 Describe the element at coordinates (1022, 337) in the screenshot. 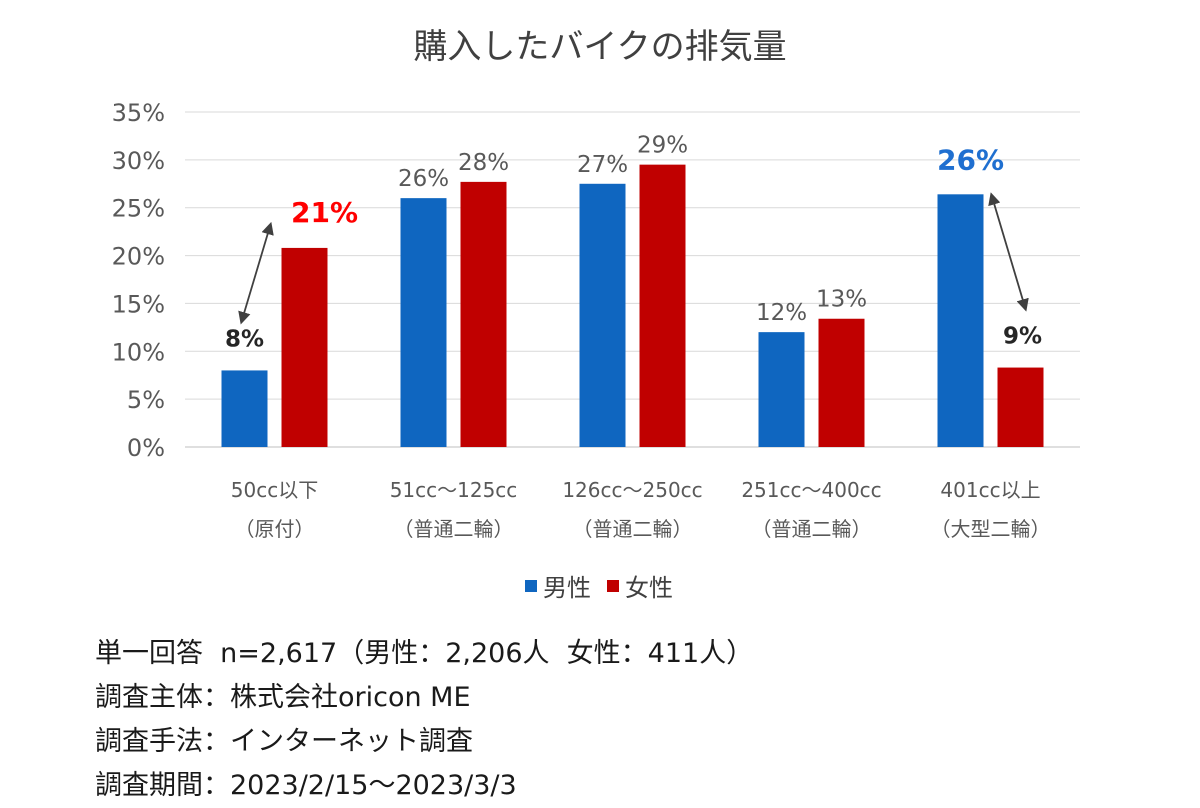

I see `data-label: 9%` at that location.